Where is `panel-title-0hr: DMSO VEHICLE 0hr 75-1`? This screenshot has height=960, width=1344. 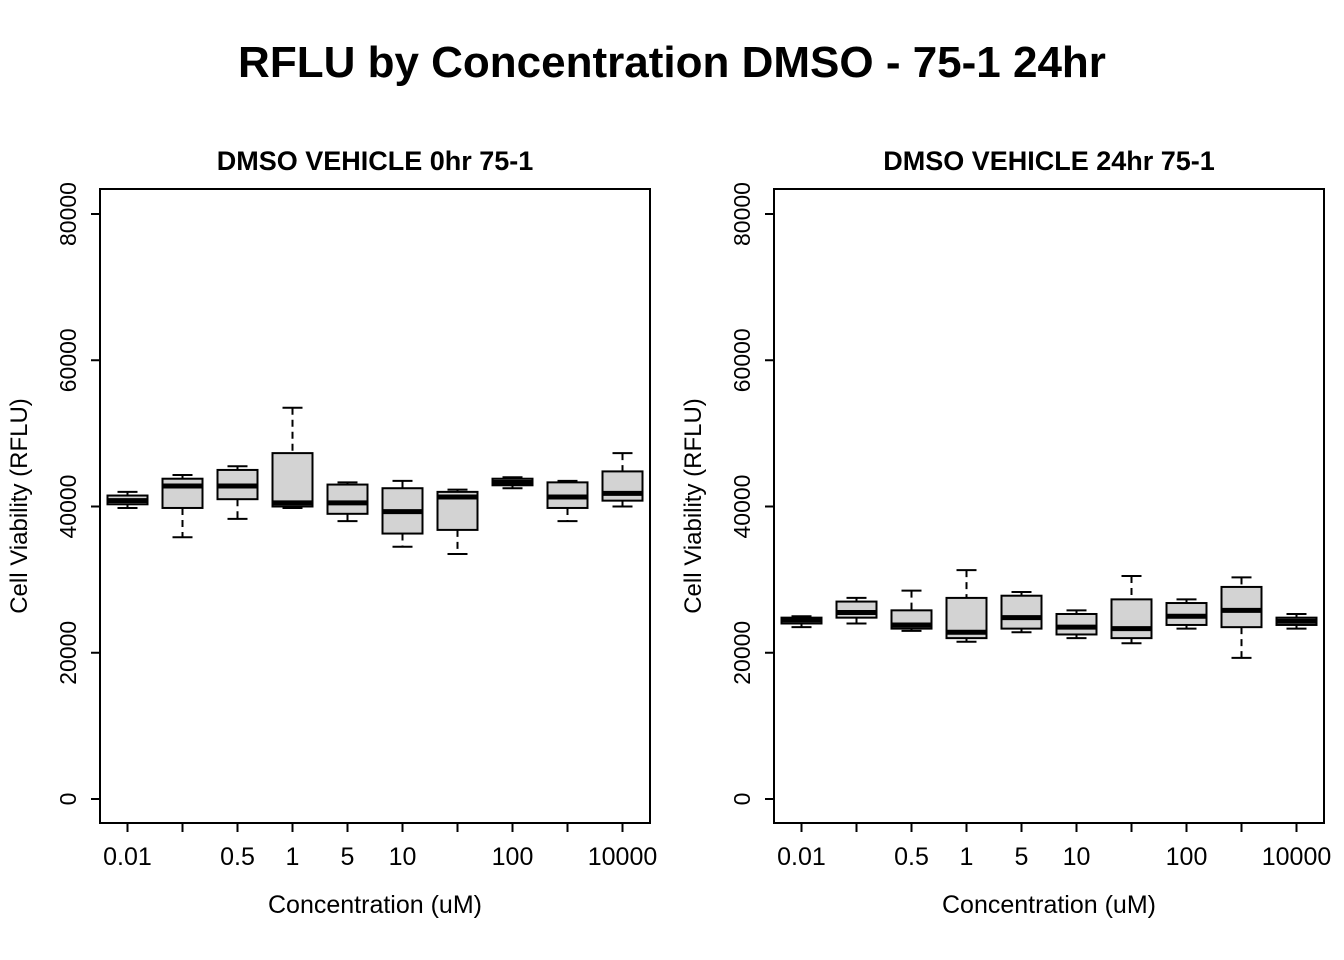
panel-title-0hr: DMSO VEHICLE 0hr 75-1 is located at coordinates (375, 161).